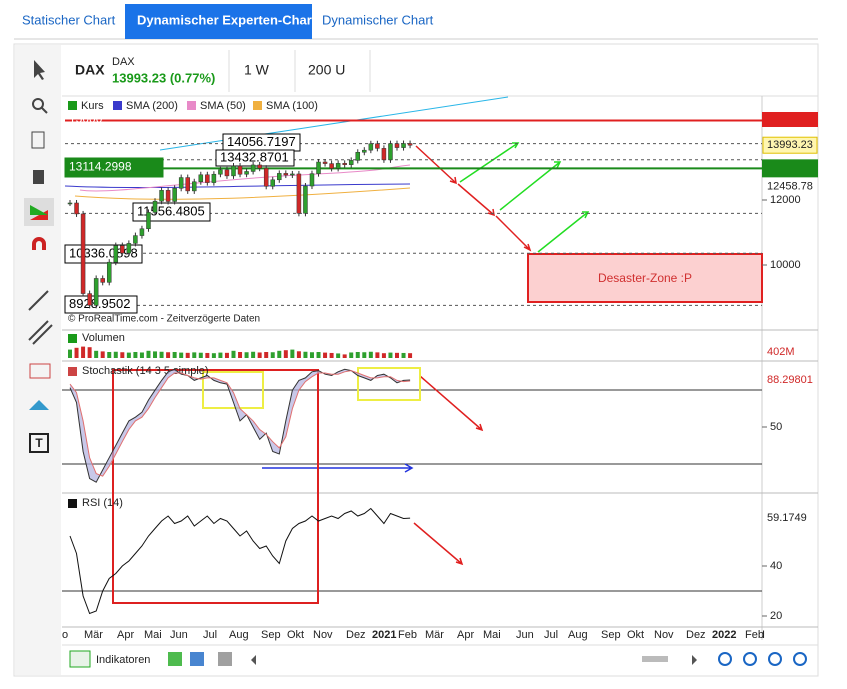  What do you see at coordinates (123, 62) in the screenshot?
I see `name: DAX` at bounding box center [123, 62].